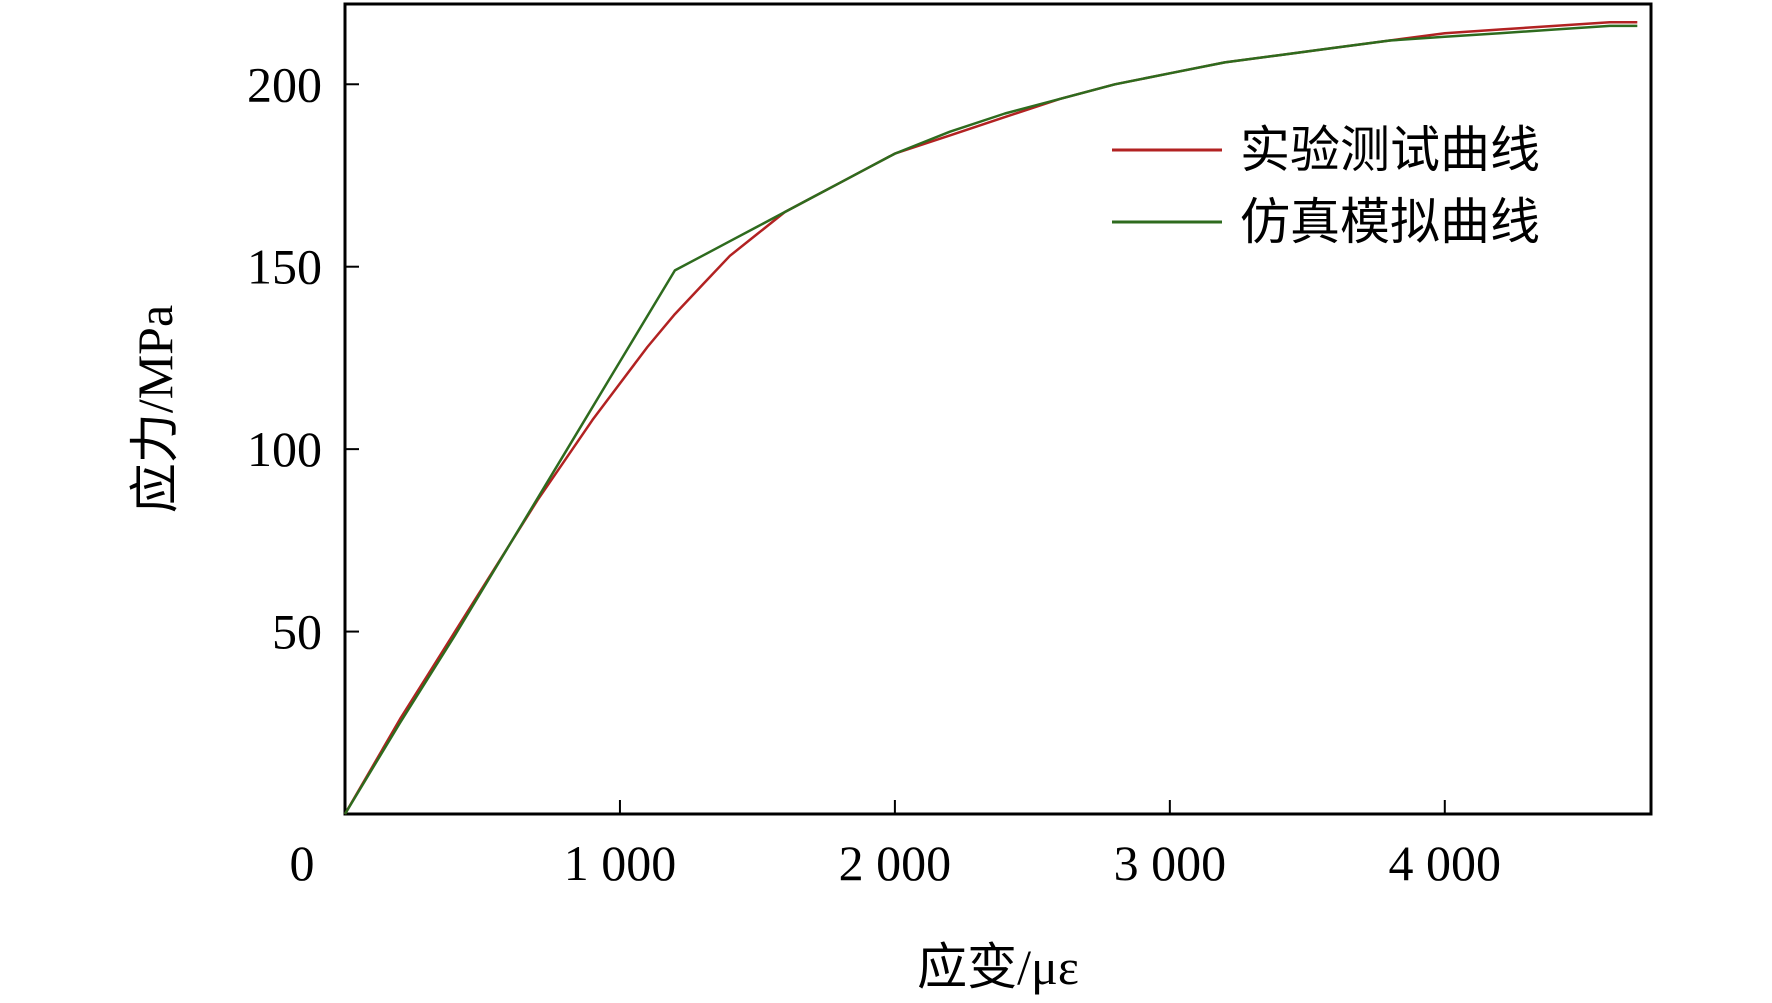 The width and height of the screenshot is (1772, 1003). Describe the element at coordinates (1390, 222) in the screenshot. I see `legend-label: 仿真模拟曲线` at that location.